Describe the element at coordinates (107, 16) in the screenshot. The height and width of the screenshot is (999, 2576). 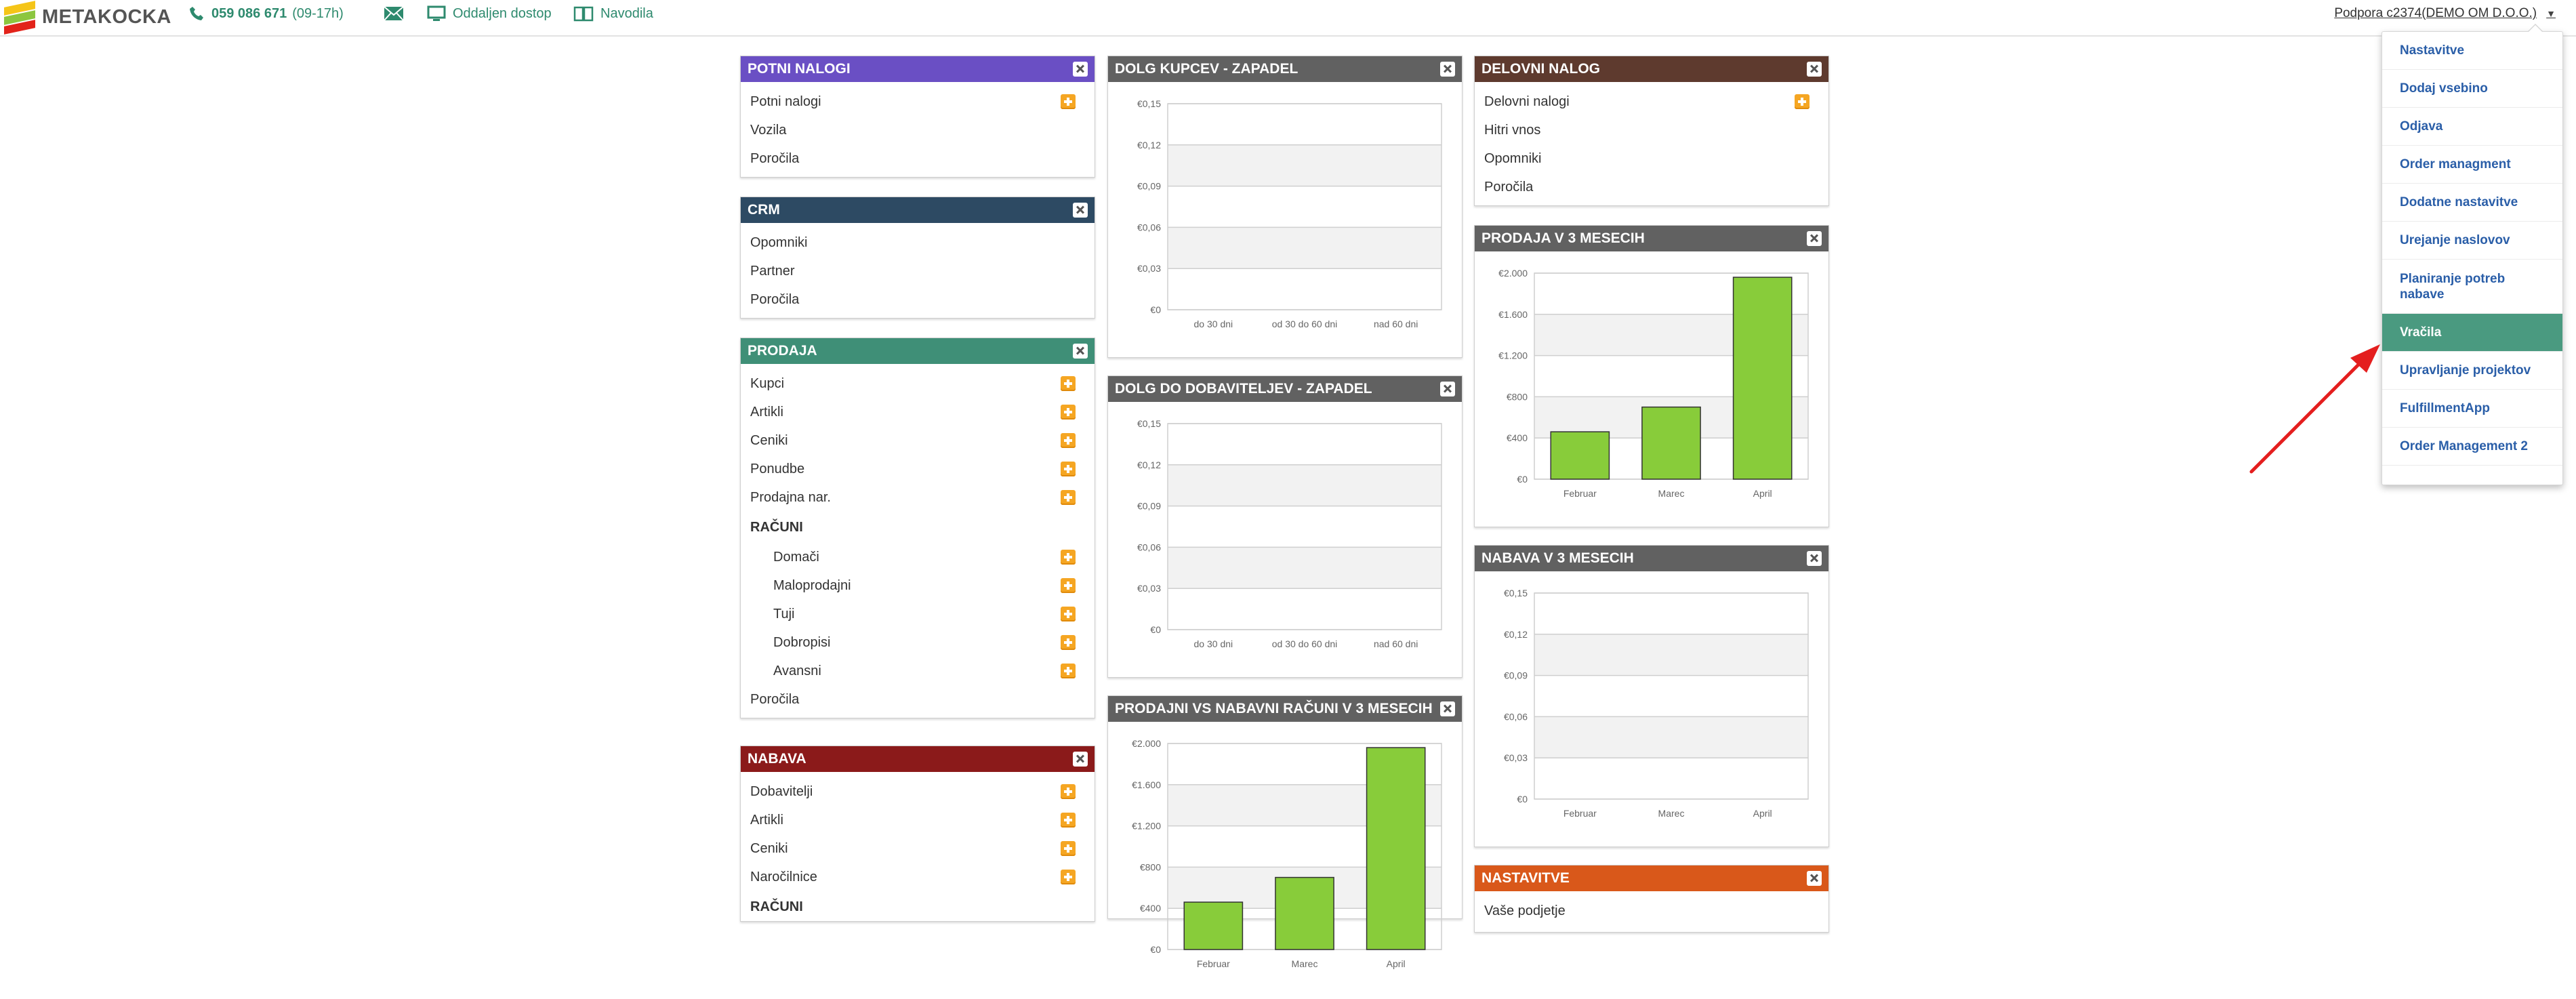
I see `logo-text: METAKOCKA` at that location.